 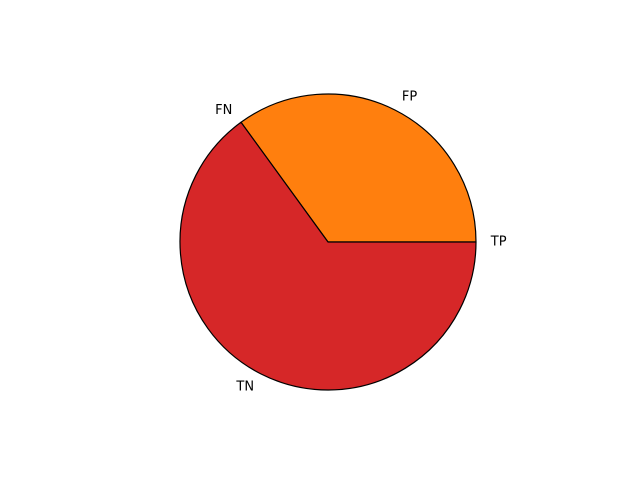 I want to click on pie-label-fn: FN, so click(x=223, y=110).